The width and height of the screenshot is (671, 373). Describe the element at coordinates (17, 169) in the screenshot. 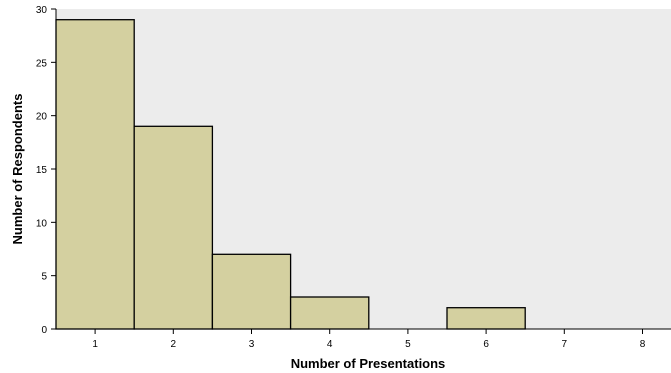

I see `y-axis-title: Number of Respondents` at that location.